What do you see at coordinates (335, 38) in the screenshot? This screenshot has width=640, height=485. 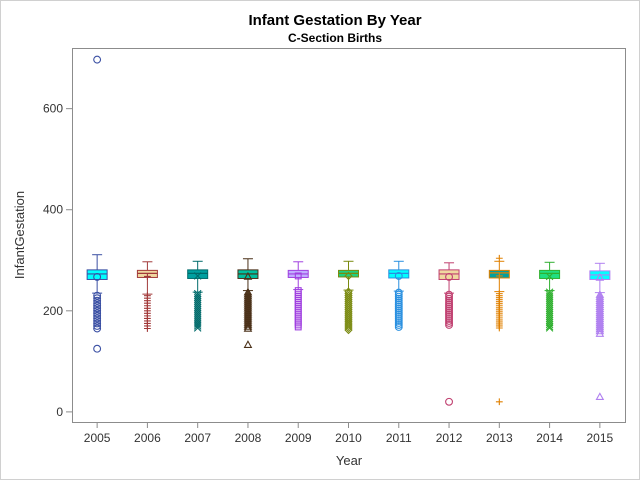 I see `chart-subtitle: C-Section Births` at bounding box center [335, 38].